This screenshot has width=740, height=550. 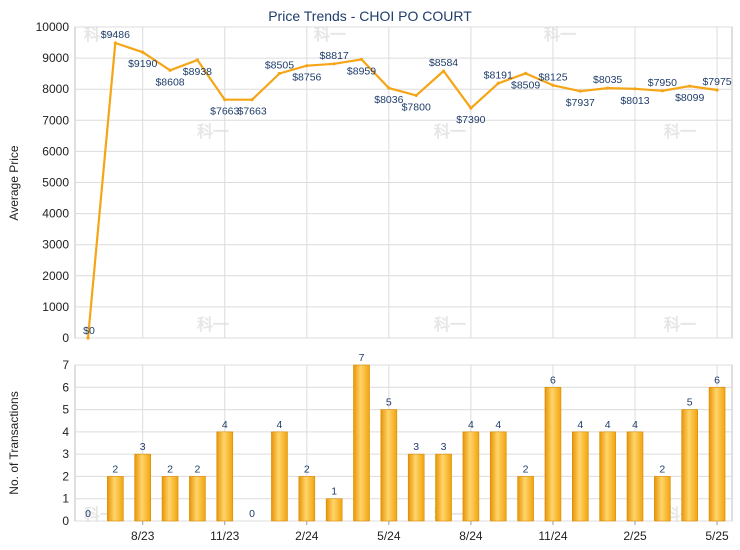 I want to click on transactions-x-tick-label: 11/23, so click(x=224, y=536).